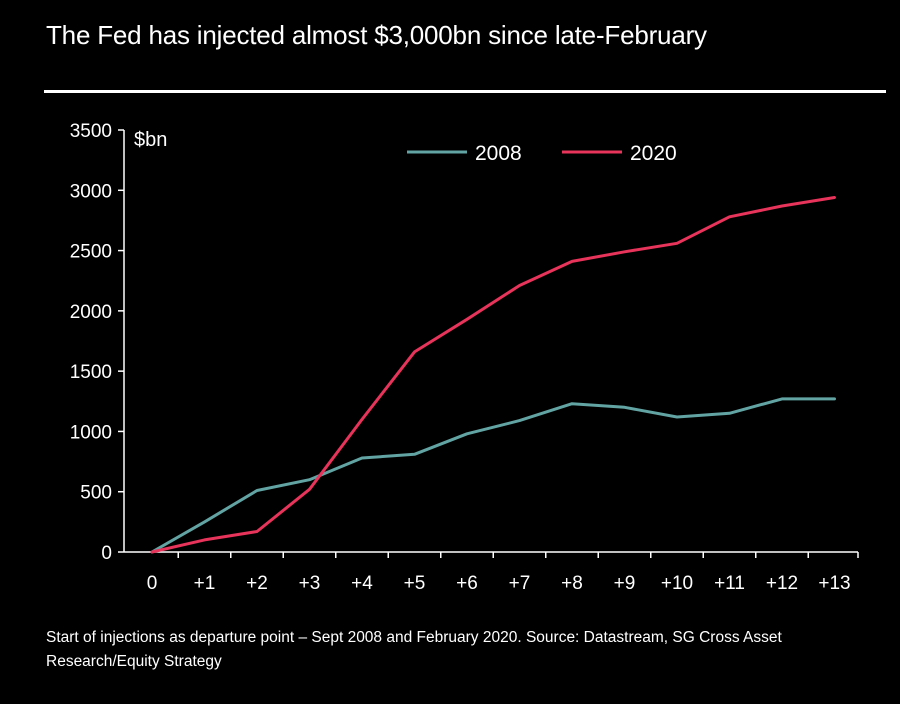 The image size is (900, 704). Describe the element at coordinates (310, 583) in the screenshot. I see `x-tick-label: +3` at that location.